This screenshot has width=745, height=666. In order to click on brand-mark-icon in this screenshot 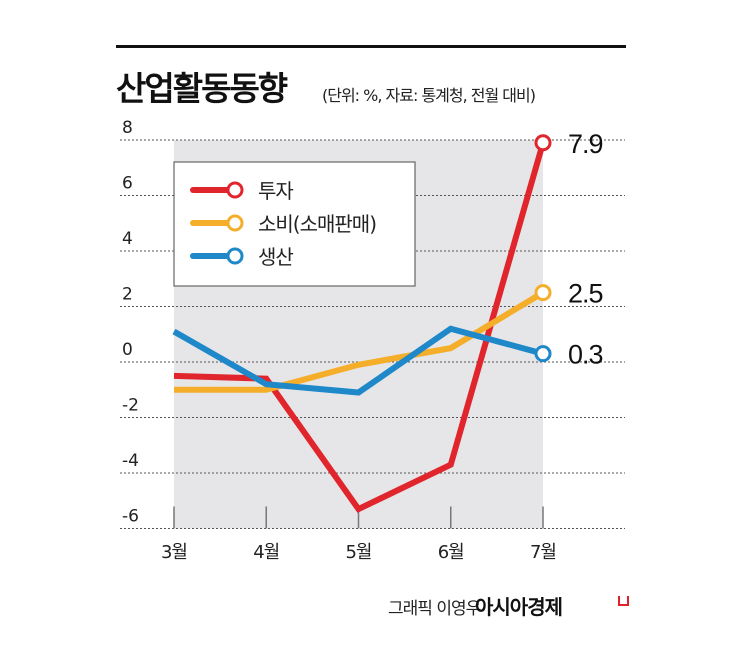, I will do `click(623, 601)`.